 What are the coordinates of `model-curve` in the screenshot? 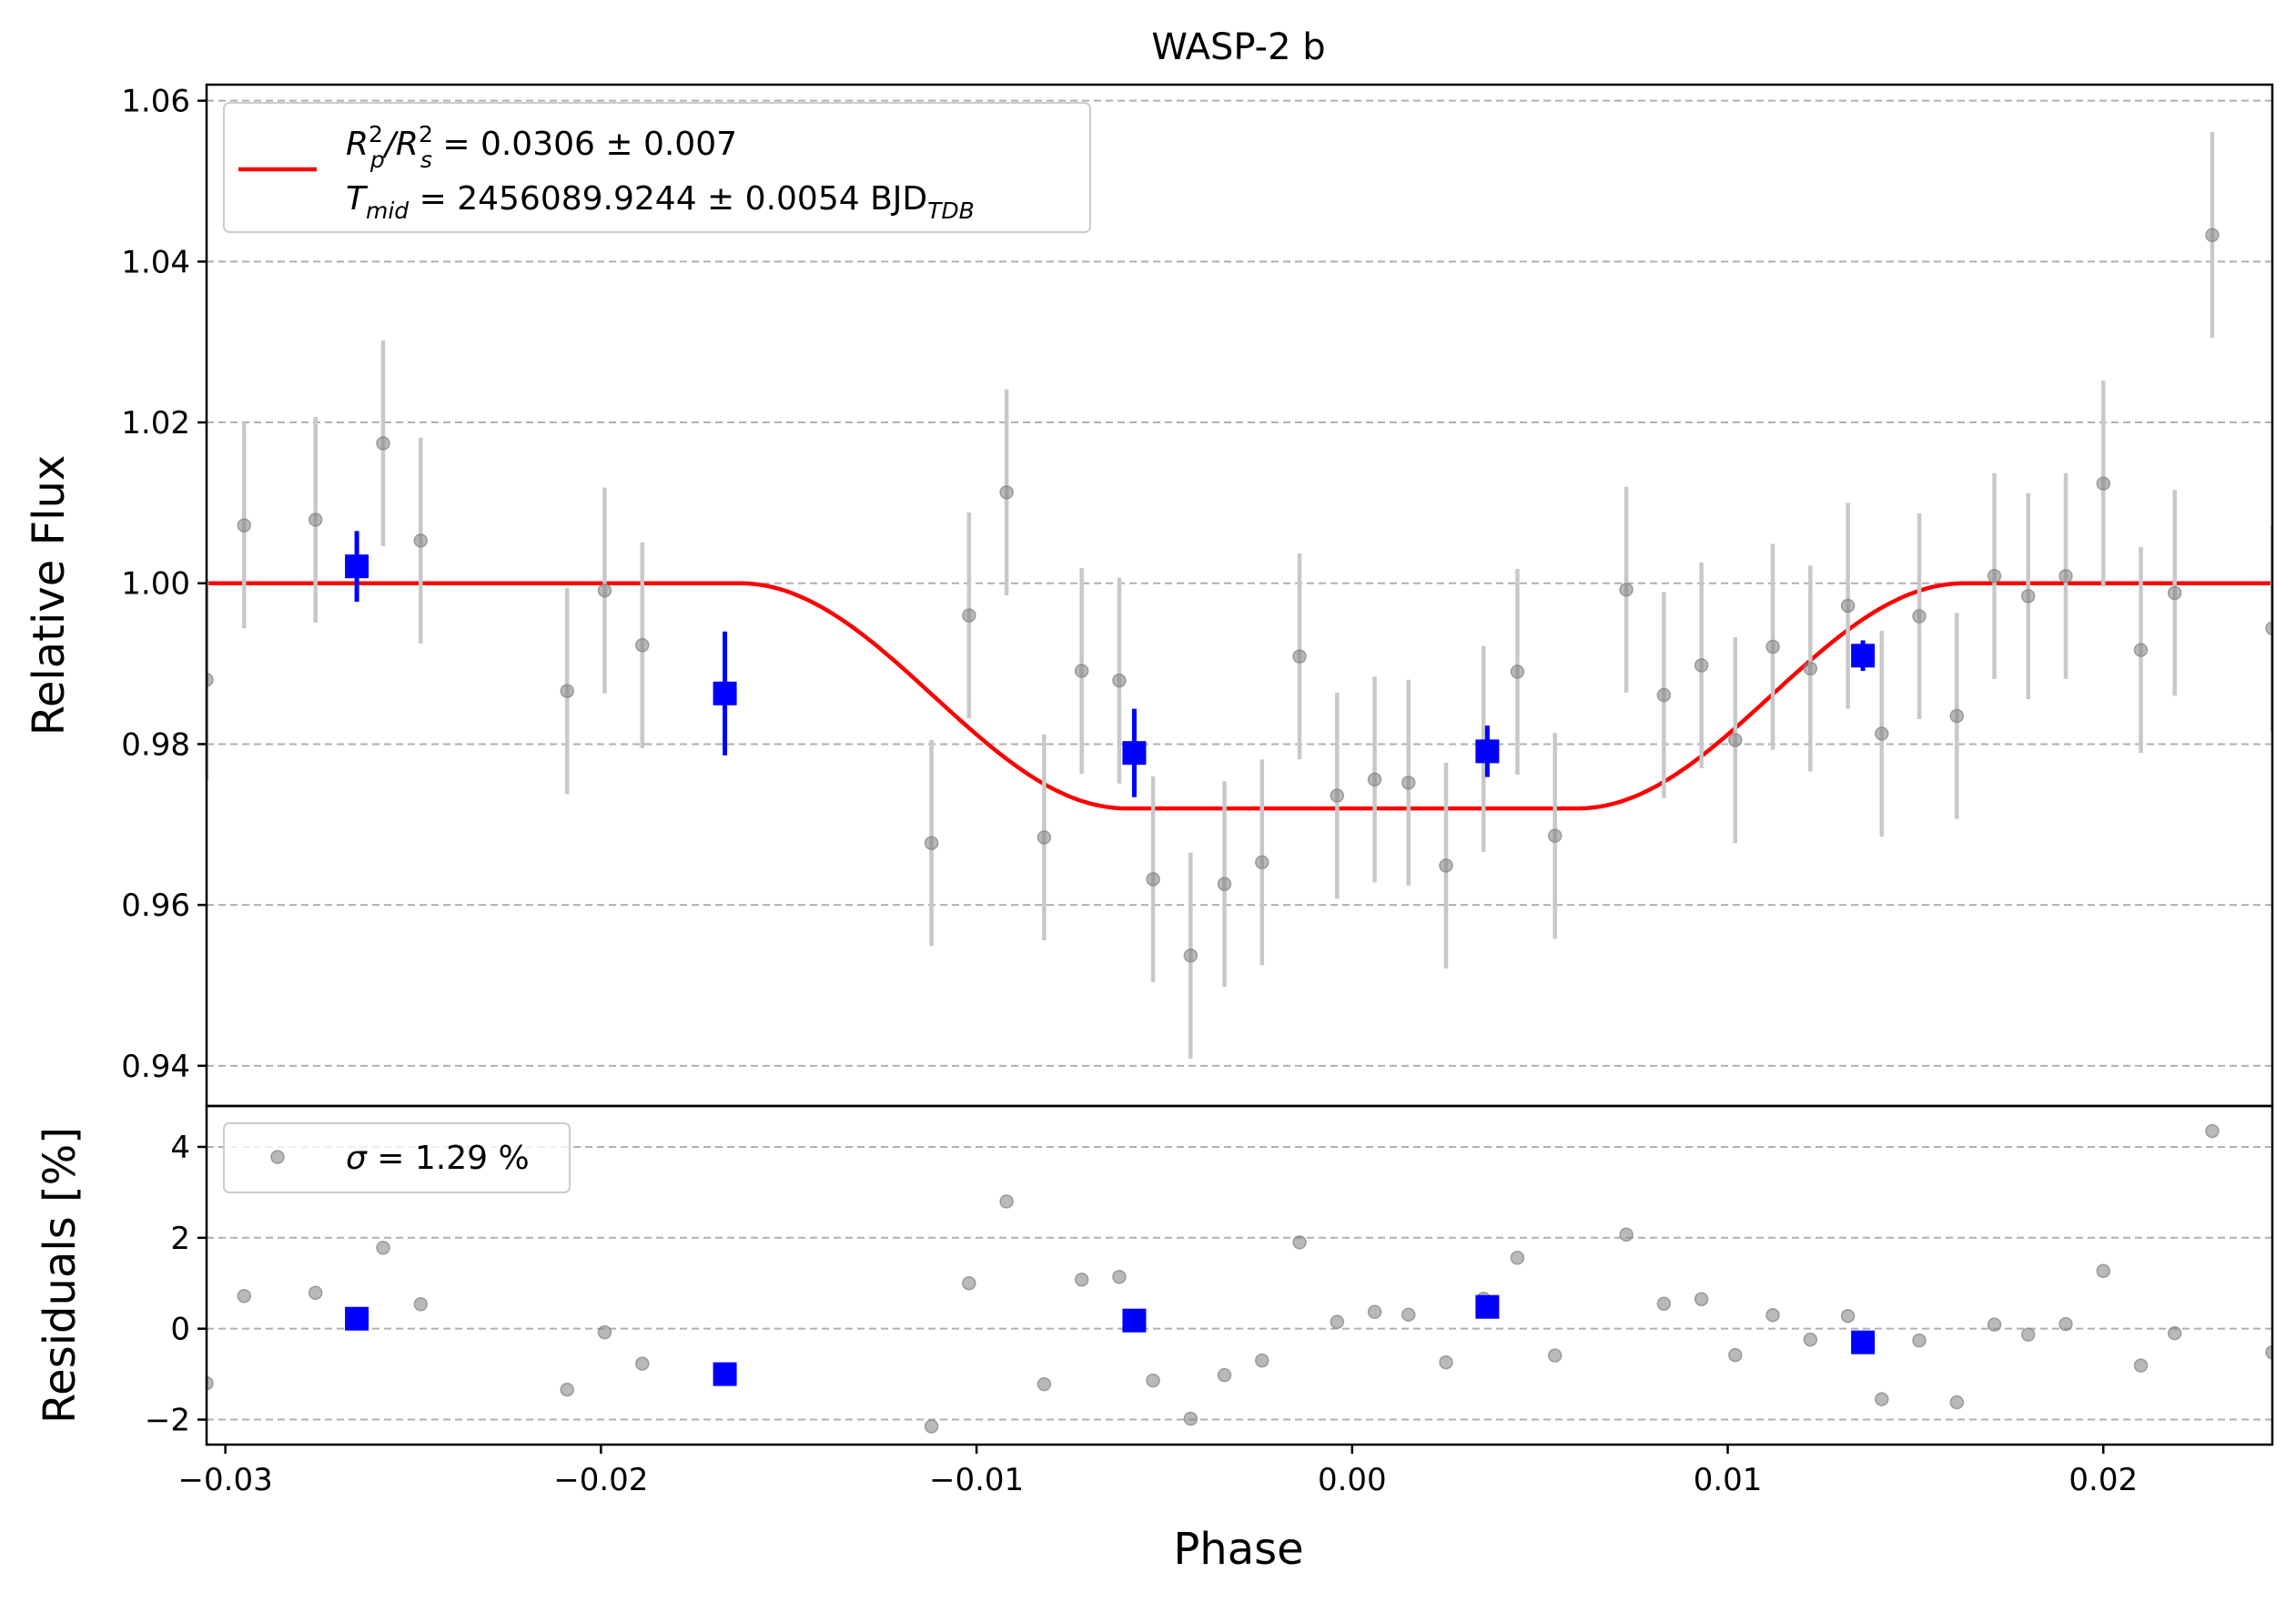 It's located at (1239, 696).